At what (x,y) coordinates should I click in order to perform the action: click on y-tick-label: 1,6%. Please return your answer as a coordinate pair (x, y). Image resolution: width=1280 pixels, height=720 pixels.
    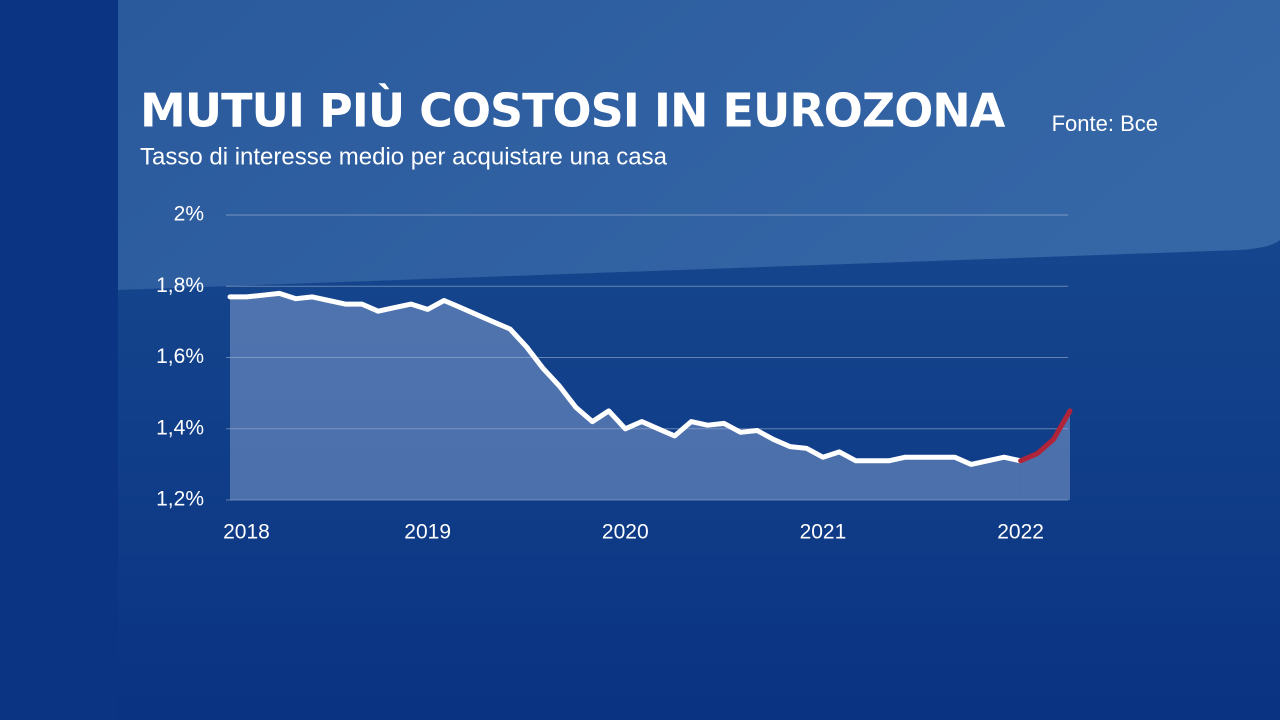
    Looking at the image, I should click on (180, 356).